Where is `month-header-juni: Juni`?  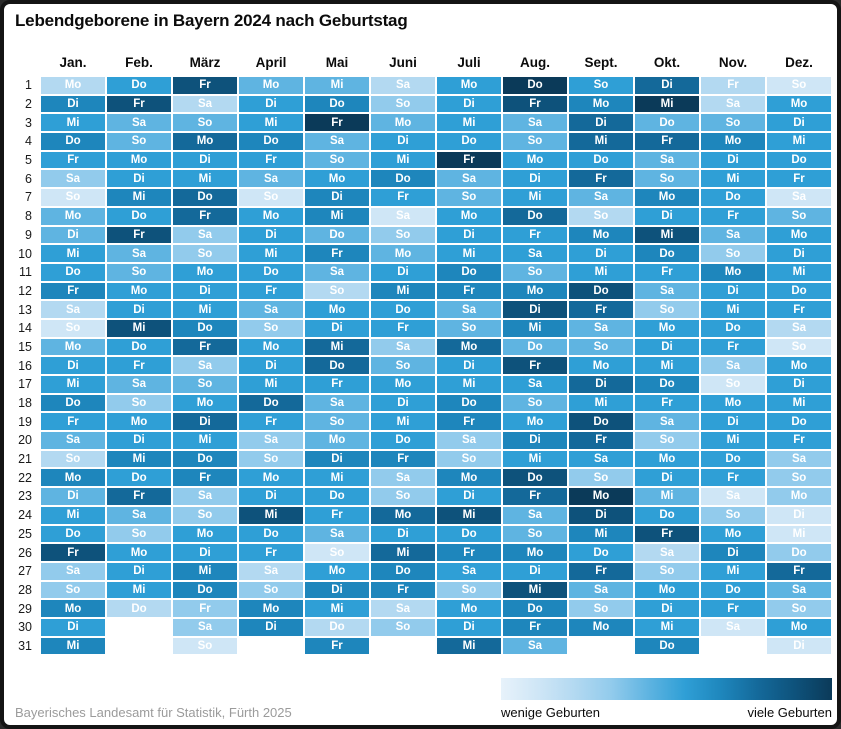
month-header-juni: Juni is located at coordinates (403, 62).